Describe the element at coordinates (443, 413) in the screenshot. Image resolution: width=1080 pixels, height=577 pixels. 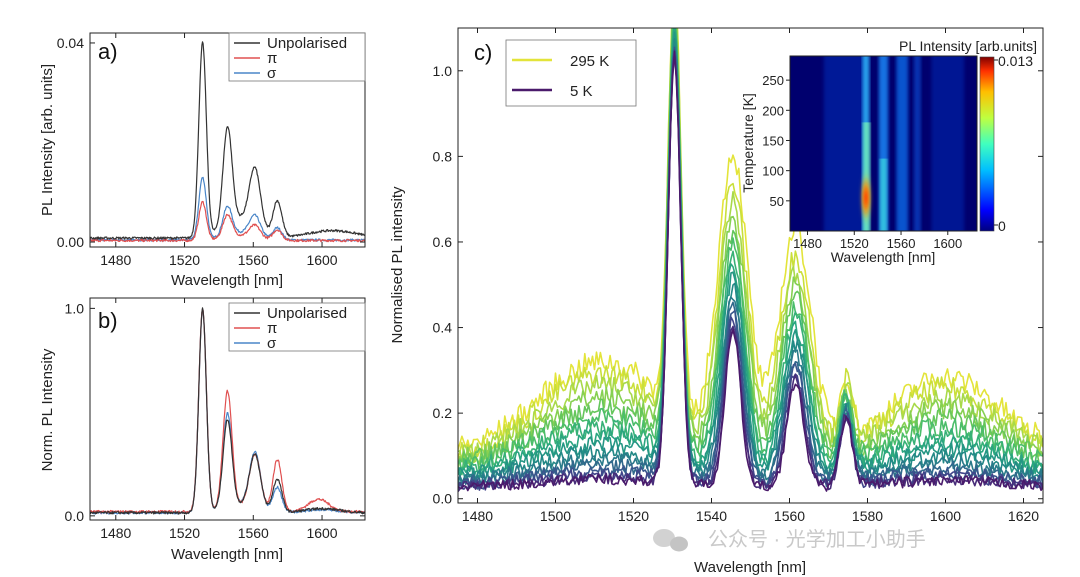
I see `y-tick-label: 0.2` at that location.